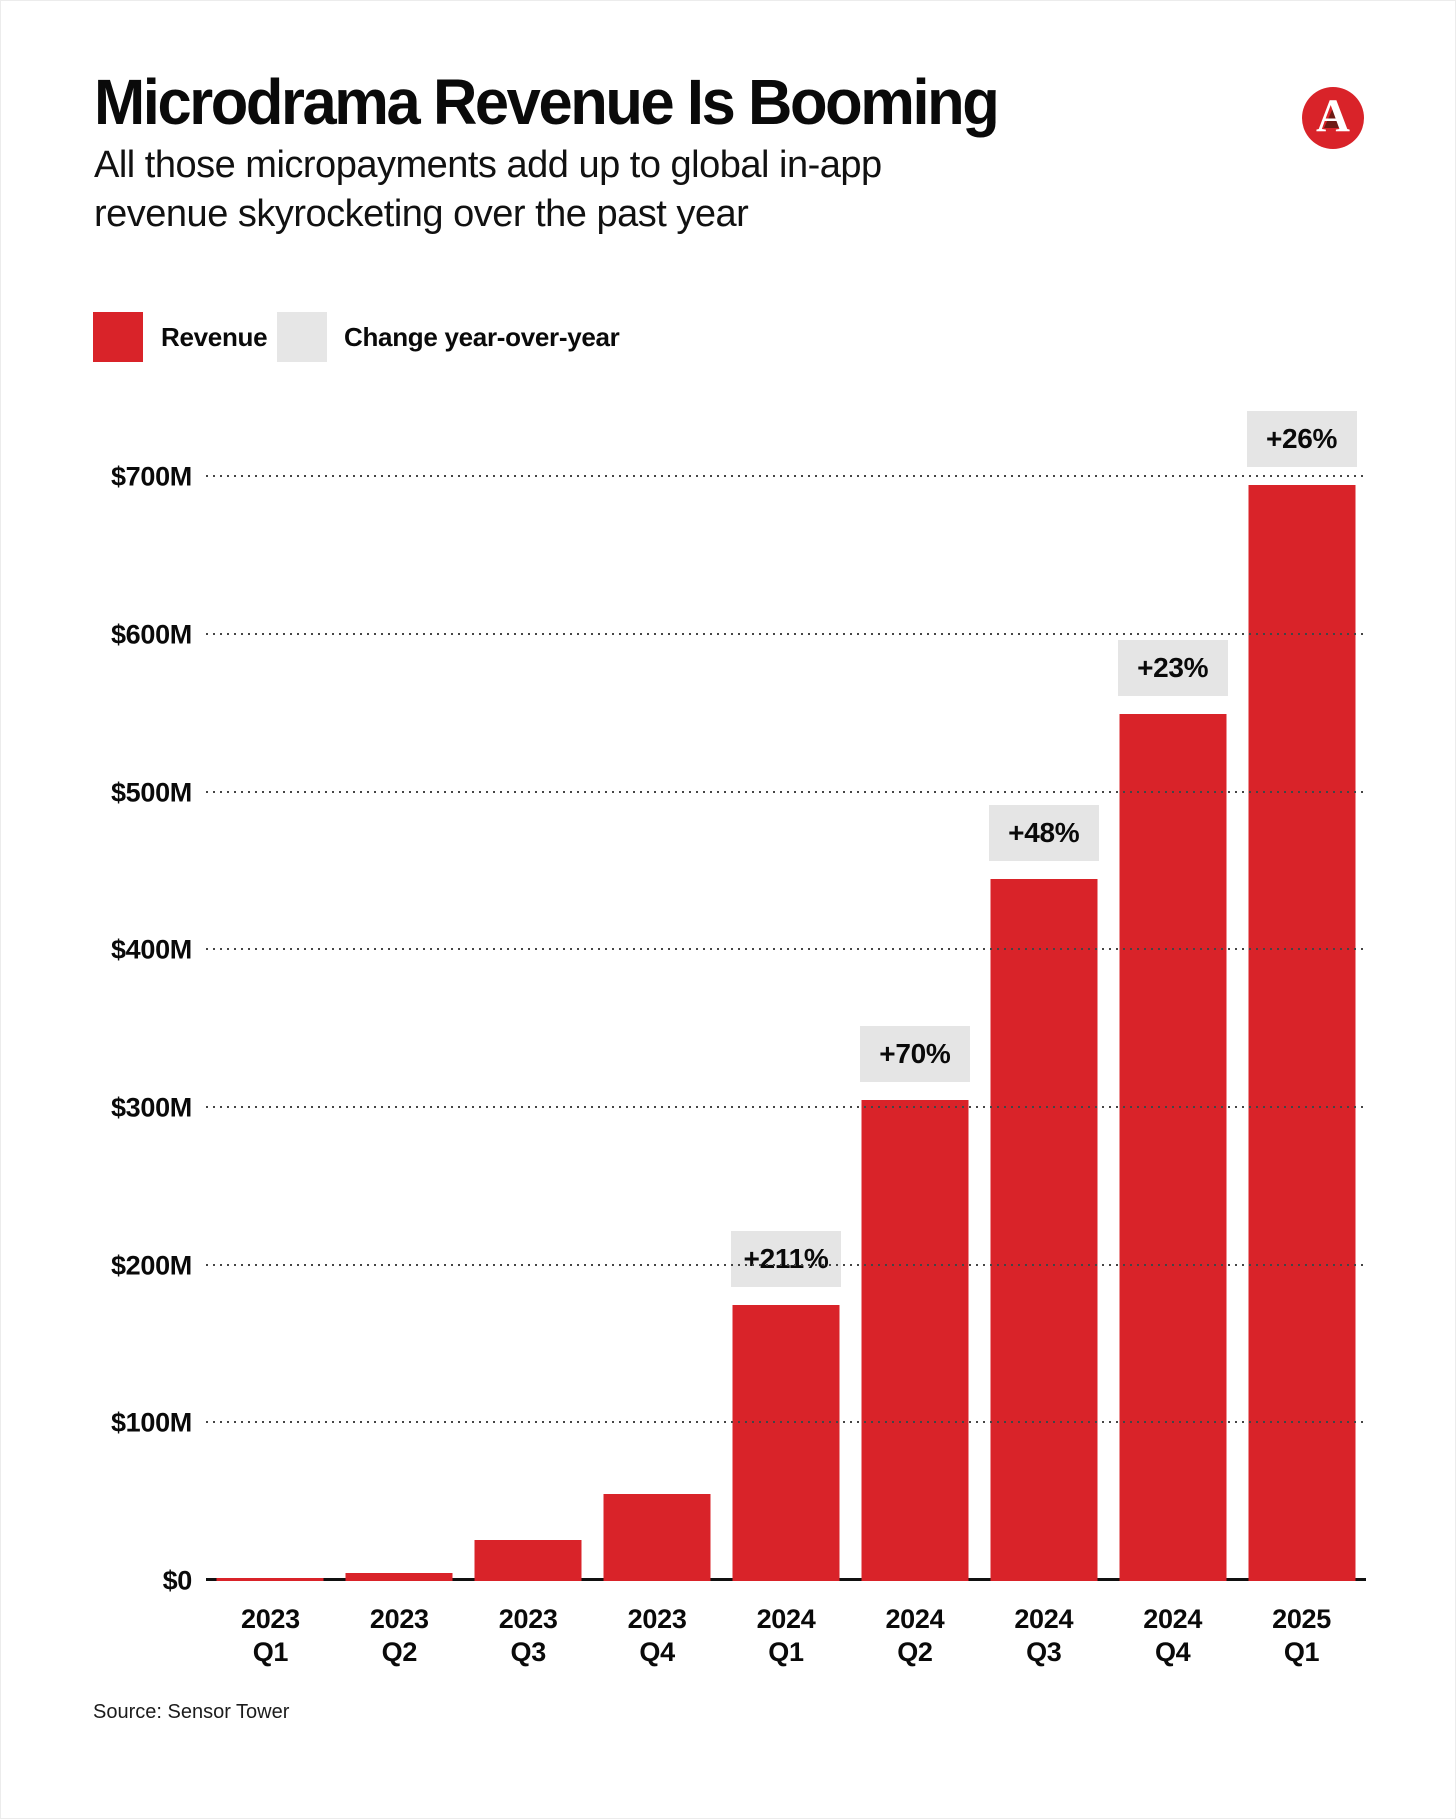 The height and width of the screenshot is (1819, 1456). What do you see at coordinates (1301, 1619) in the screenshot?
I see `x-label-year: 2025` at bounding box center [1301, 1619].